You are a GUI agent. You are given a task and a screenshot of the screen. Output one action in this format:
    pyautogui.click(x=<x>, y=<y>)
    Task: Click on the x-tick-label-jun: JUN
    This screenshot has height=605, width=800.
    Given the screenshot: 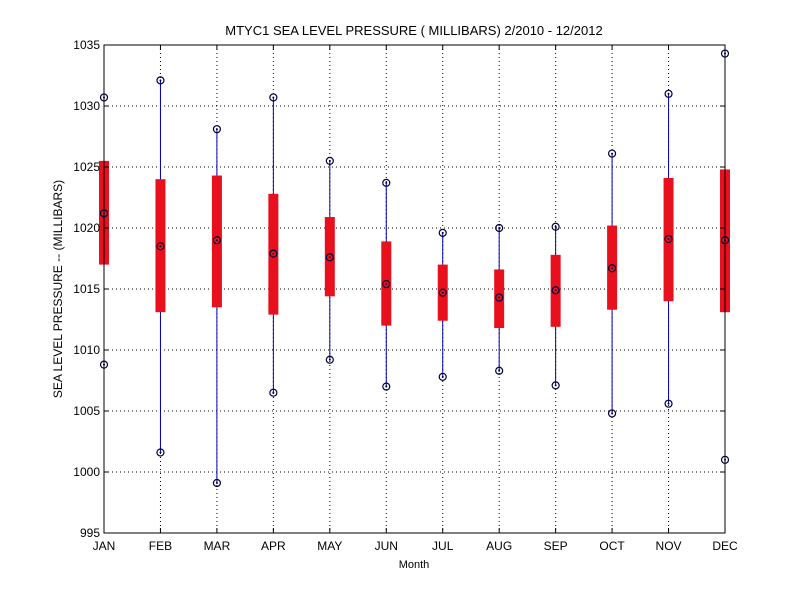 What is the action you would take?
    pyautogui.click(x=386, y=546)
    